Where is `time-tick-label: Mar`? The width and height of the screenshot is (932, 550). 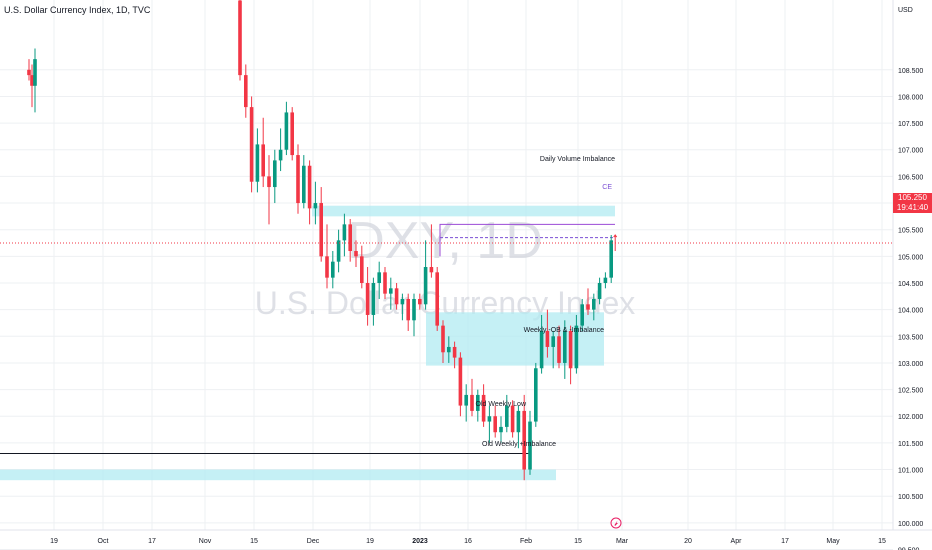
time-tick-label: Mar is located at coordinates (622, 541).